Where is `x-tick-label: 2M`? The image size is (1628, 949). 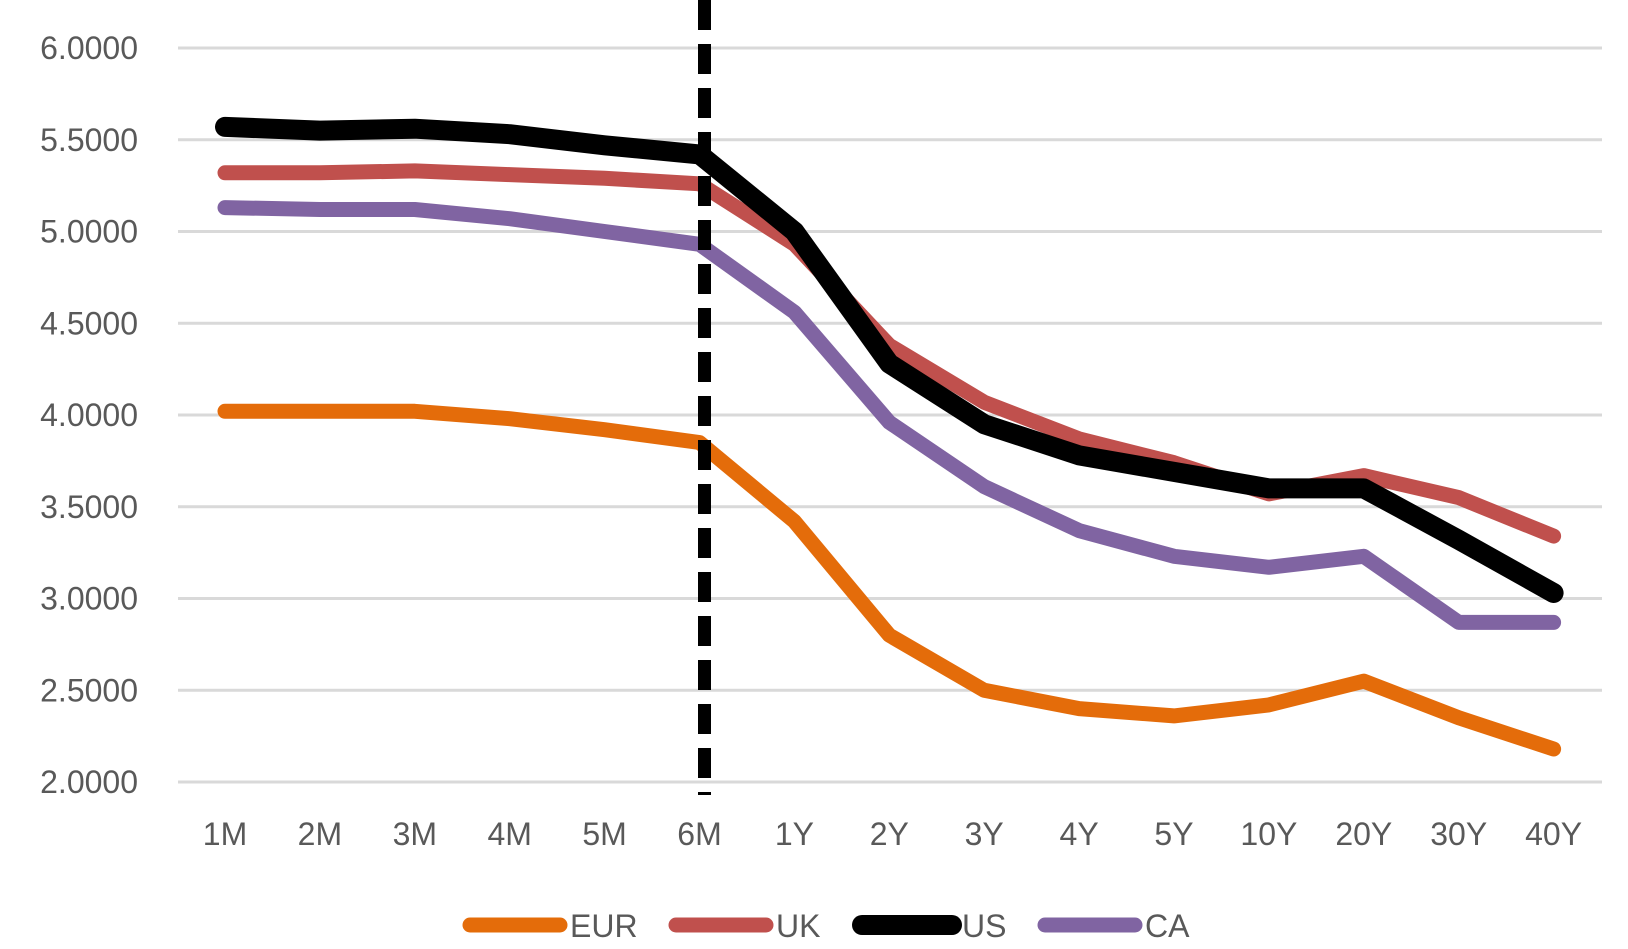 x-tick-label: 2M is located at coordinates (320, 834).